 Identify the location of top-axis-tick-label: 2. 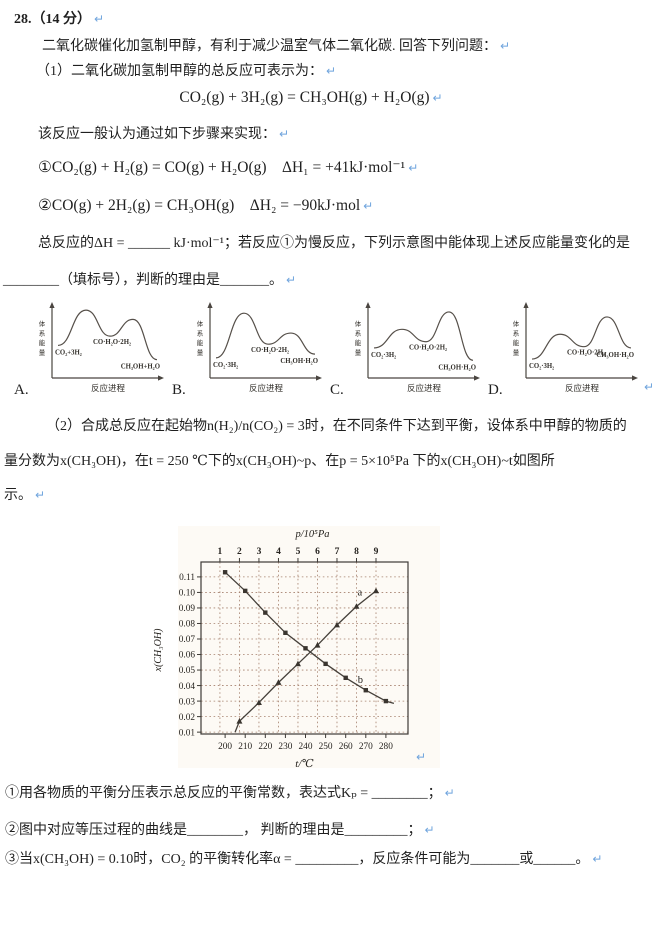
(239, 552).